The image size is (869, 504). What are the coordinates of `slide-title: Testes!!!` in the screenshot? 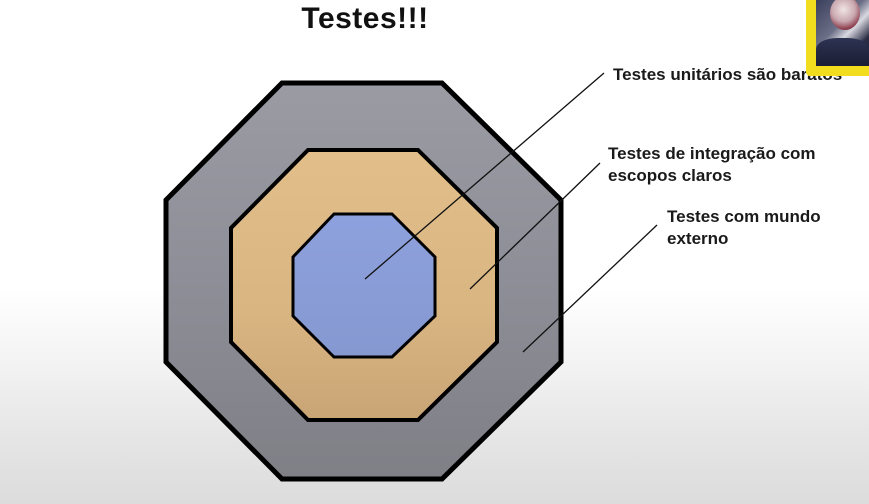 It's located at (365, 18).